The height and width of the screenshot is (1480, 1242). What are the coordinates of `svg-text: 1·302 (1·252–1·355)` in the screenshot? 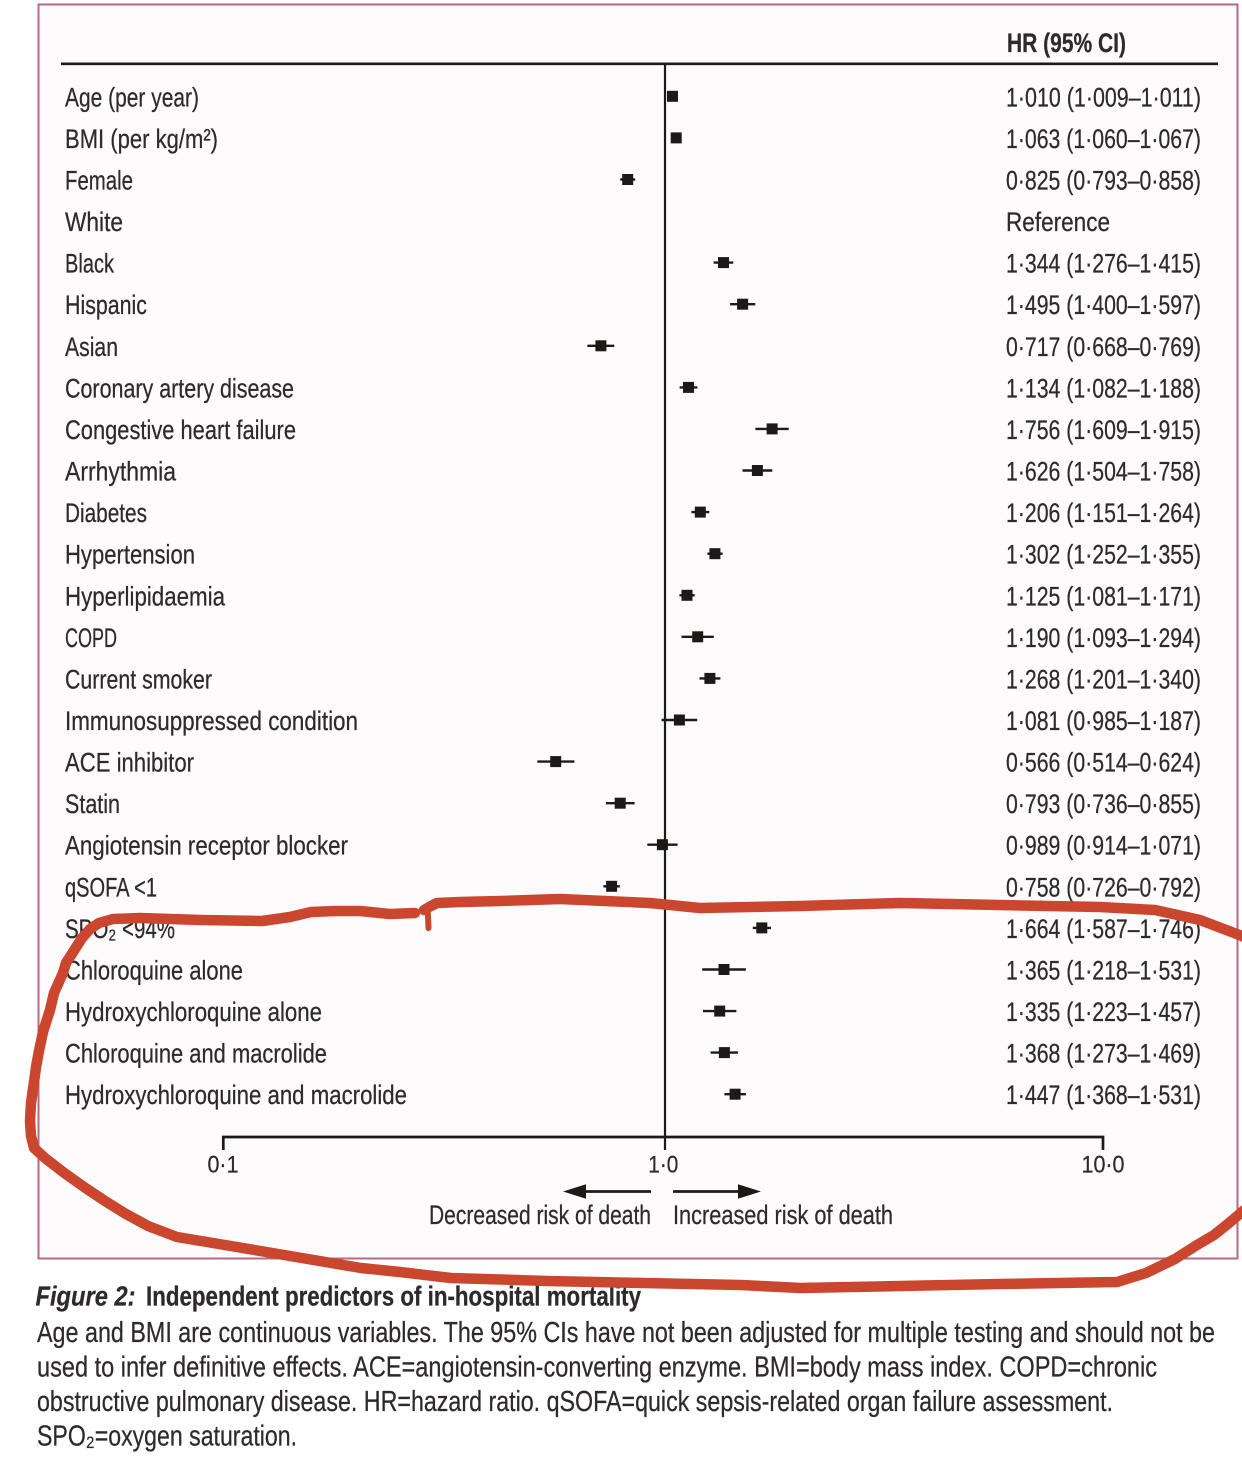 It's located at (1103, 555).